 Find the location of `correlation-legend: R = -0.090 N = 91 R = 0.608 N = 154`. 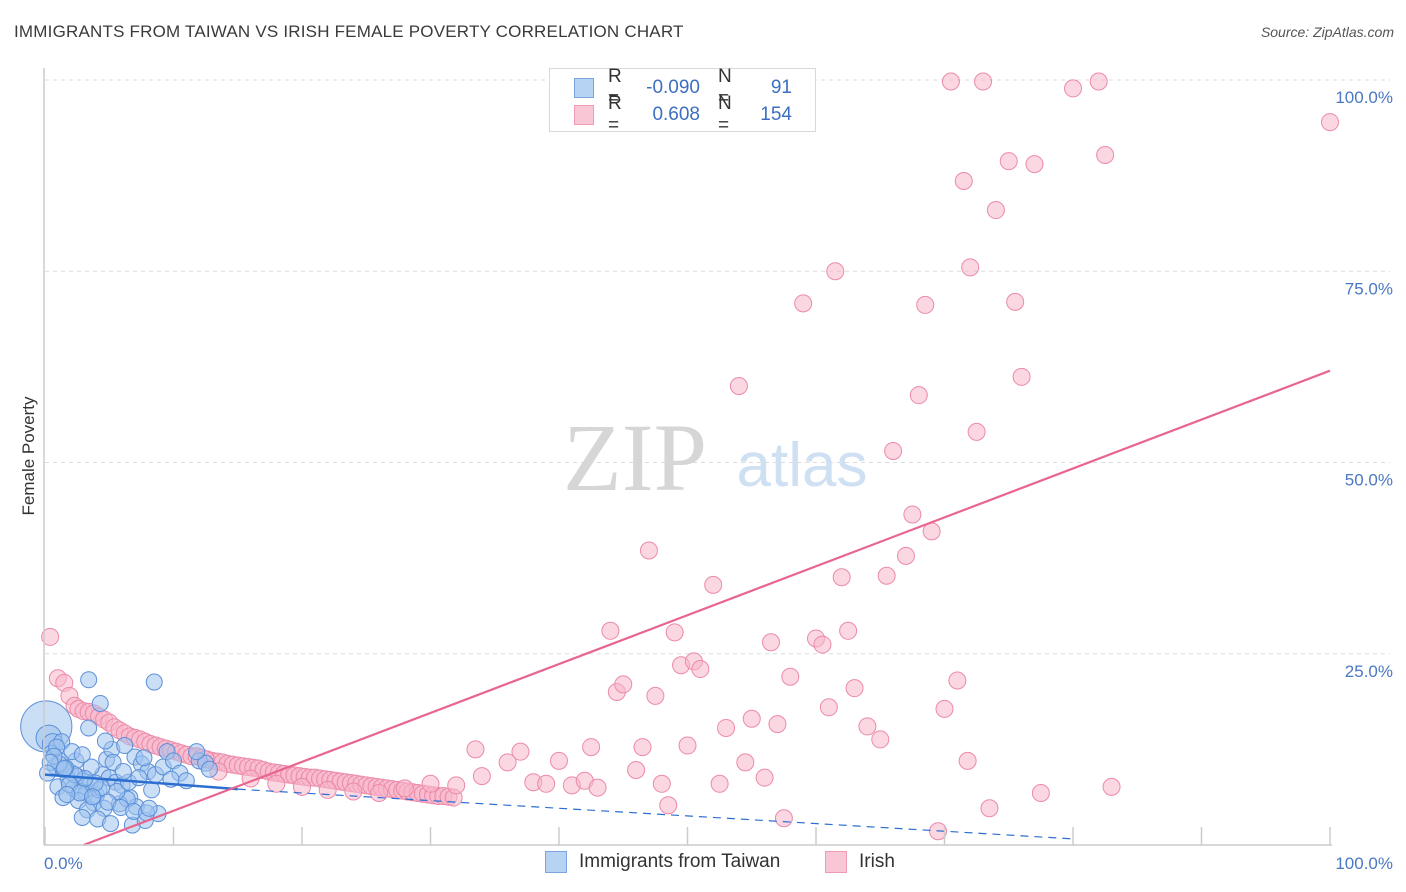

correlation-legend: R = -0.090 N = 91 R = 0.608 N = 154 is located at coordinates (682, 101).